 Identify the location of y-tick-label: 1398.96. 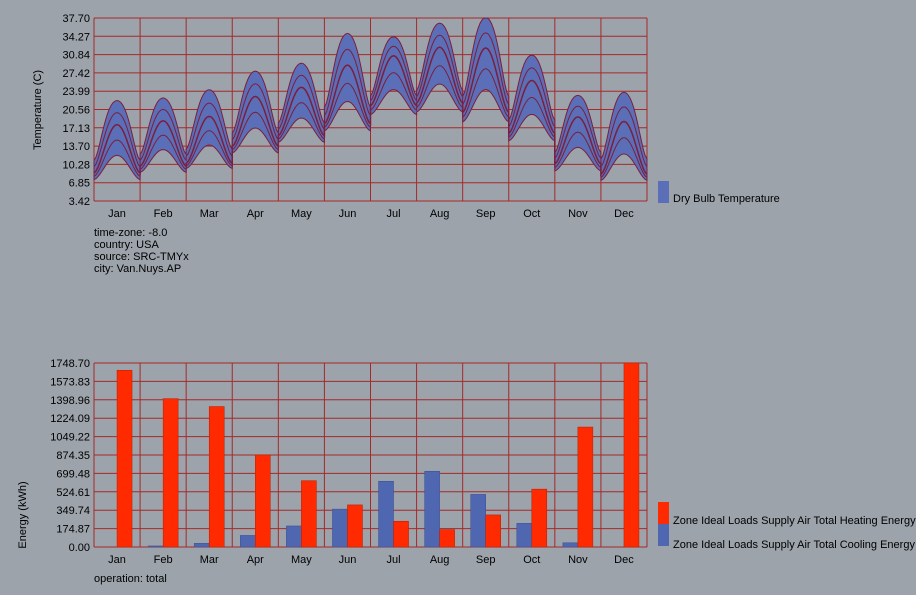
(70, 401).